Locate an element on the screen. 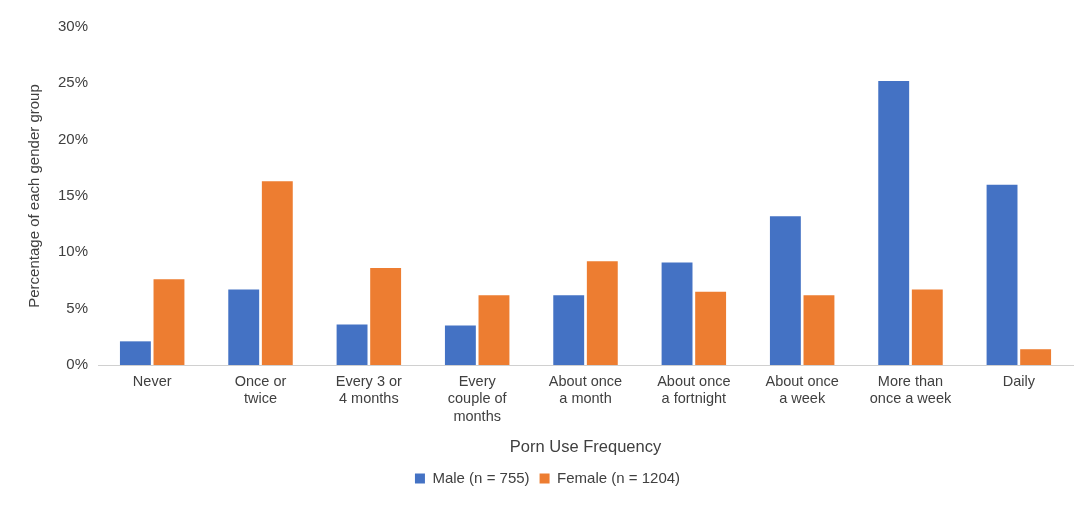 The image size is (1091, 506). x-tick-label: Every couple of months is located at coordinates (477, 398).